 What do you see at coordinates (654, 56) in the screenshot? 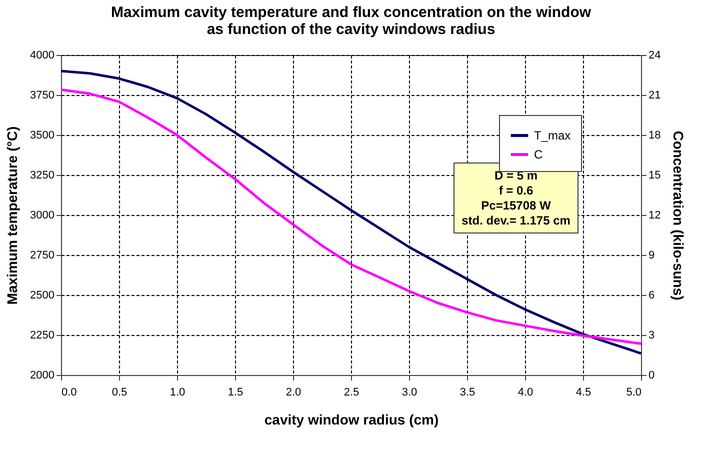
I see `y2-tick-label: 24` at bounding box center [654, 56].